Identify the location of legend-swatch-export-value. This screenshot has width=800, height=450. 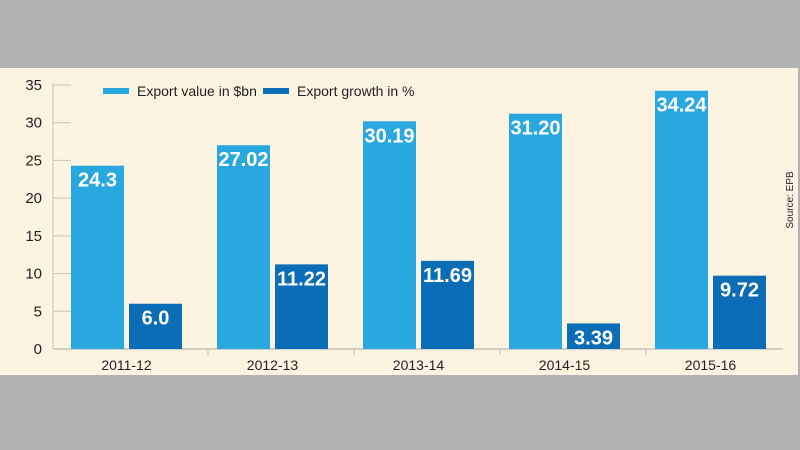
(116, 91).